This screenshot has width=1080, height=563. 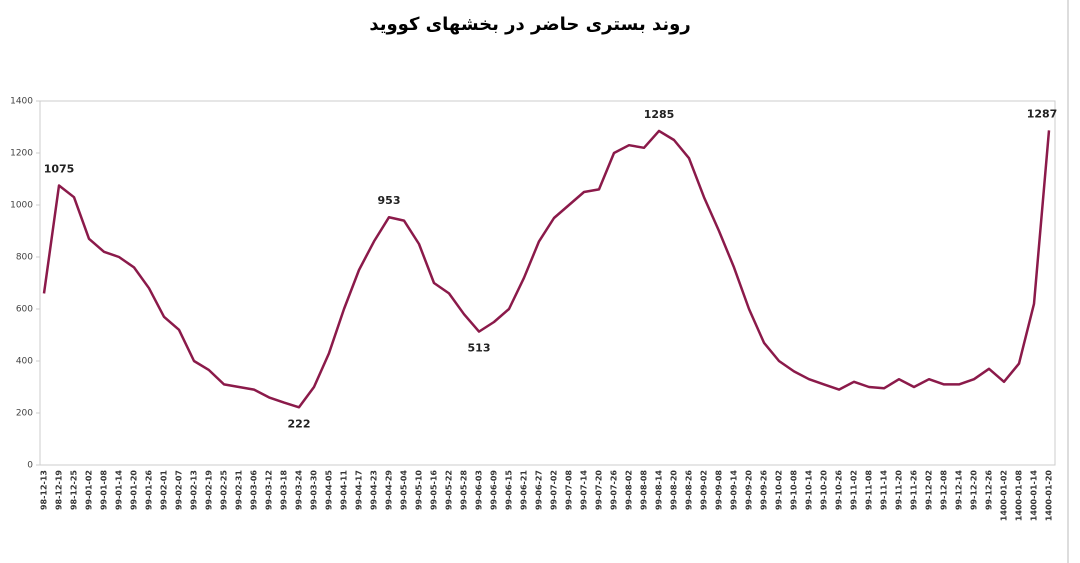 I want to click on x-tick-label: 98-12-19, so click(x=59, y=490).